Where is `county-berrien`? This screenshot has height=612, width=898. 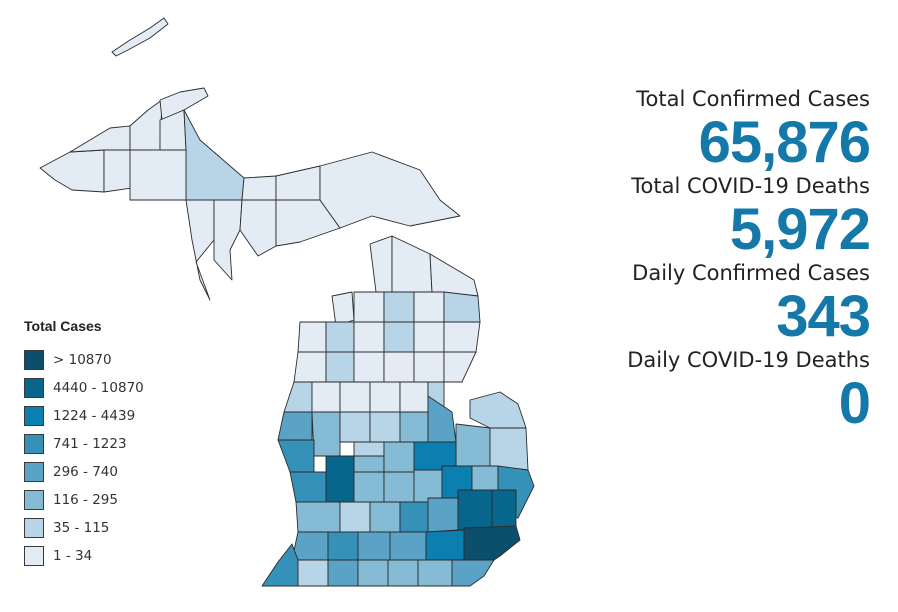
county-berrien is located at coordinates (280, 565).